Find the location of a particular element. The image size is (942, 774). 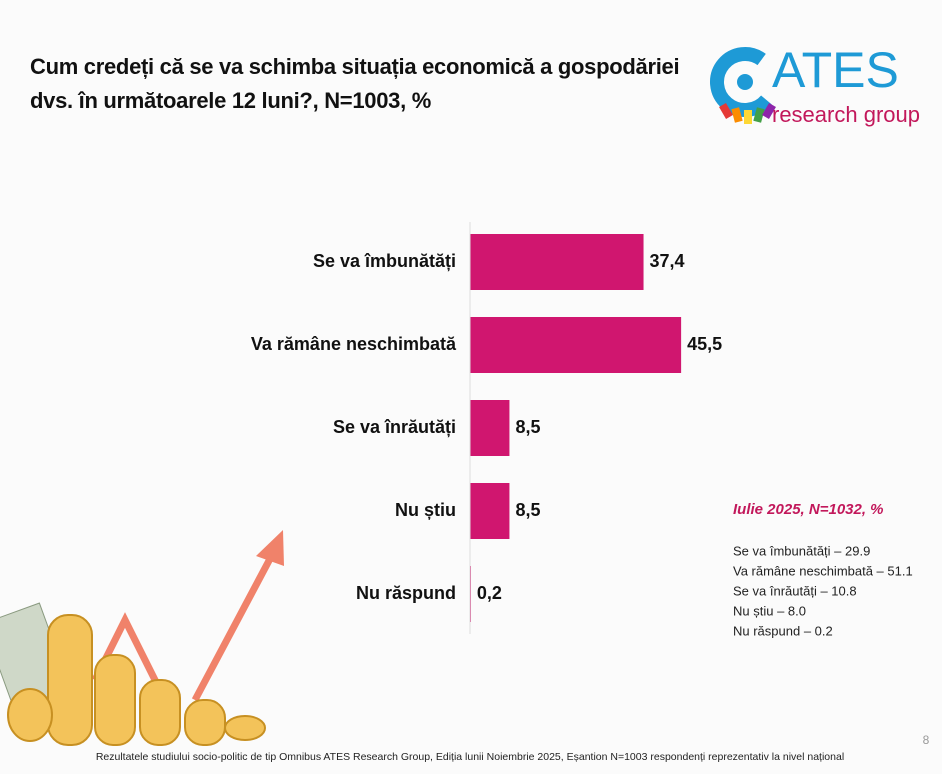

side-note-item: Nu răspund – 0.2 is located at coordinates (783, 630).